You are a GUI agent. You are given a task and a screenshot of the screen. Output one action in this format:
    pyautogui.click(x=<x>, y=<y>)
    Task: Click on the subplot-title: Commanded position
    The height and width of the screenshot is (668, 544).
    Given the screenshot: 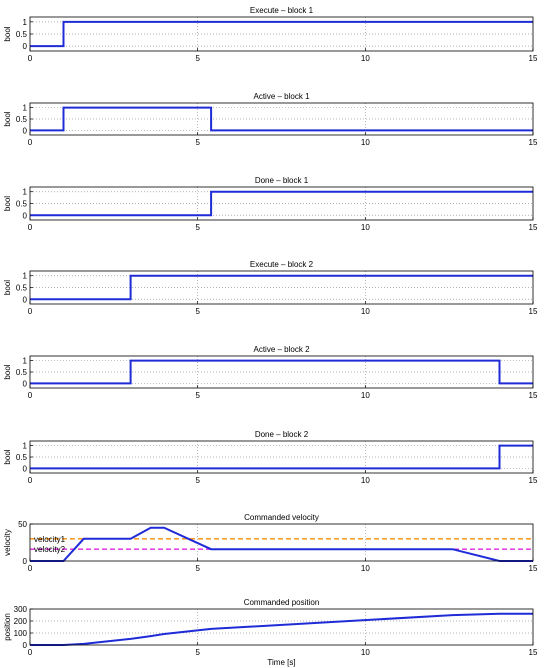 What is the action you would take?
    pyautogui.click(x=282, y=602)
    